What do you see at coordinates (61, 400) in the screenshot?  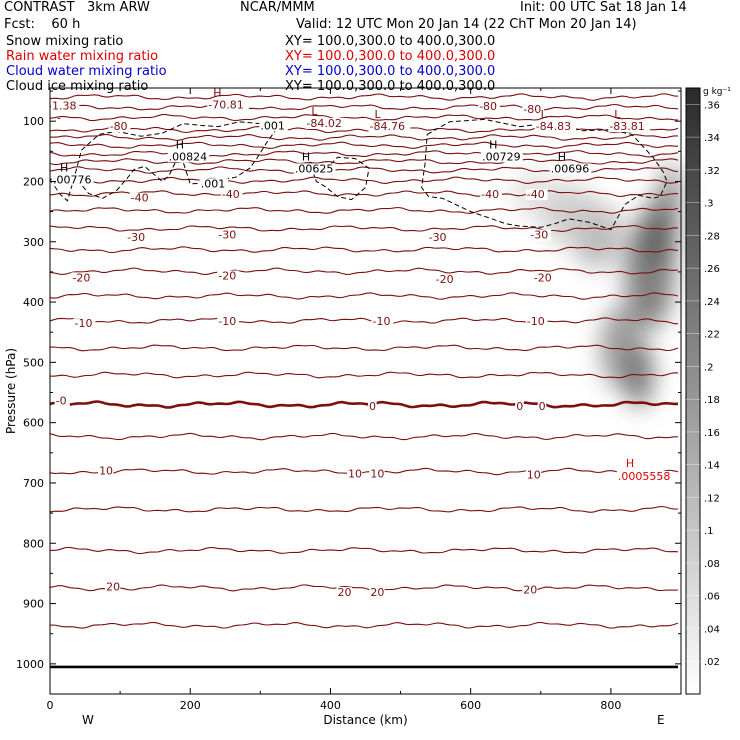 I see `temperature-contour-label: -0` at bounding box center [61, 400].